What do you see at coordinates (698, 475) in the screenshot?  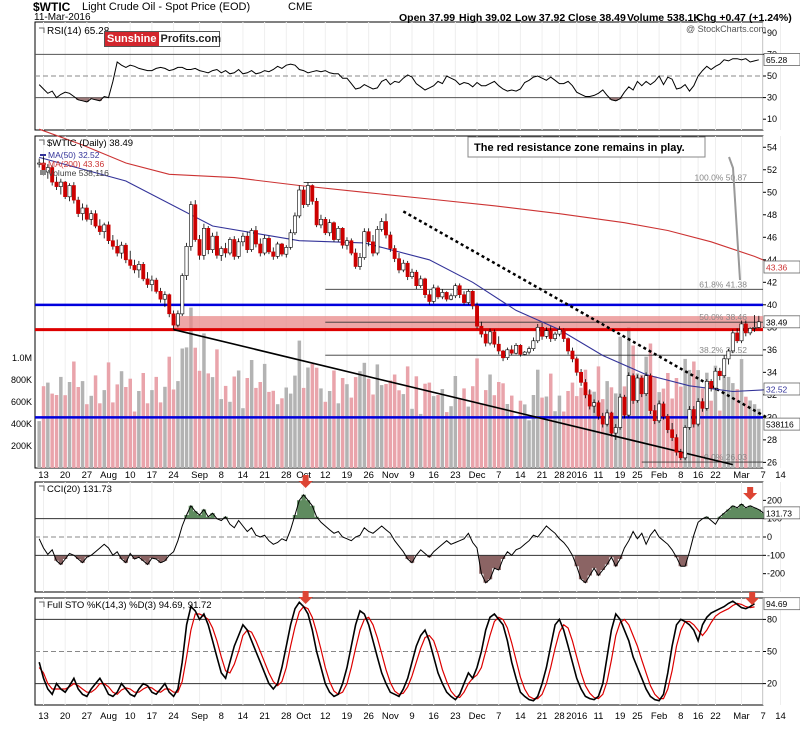 I see `price-x-tick-label: 16` at bounding box center [698, 475].